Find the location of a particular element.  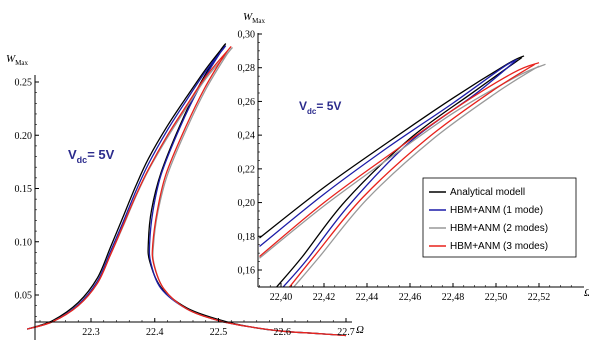

main-y-axis-label: WMax is located at coordinates (17, 60).